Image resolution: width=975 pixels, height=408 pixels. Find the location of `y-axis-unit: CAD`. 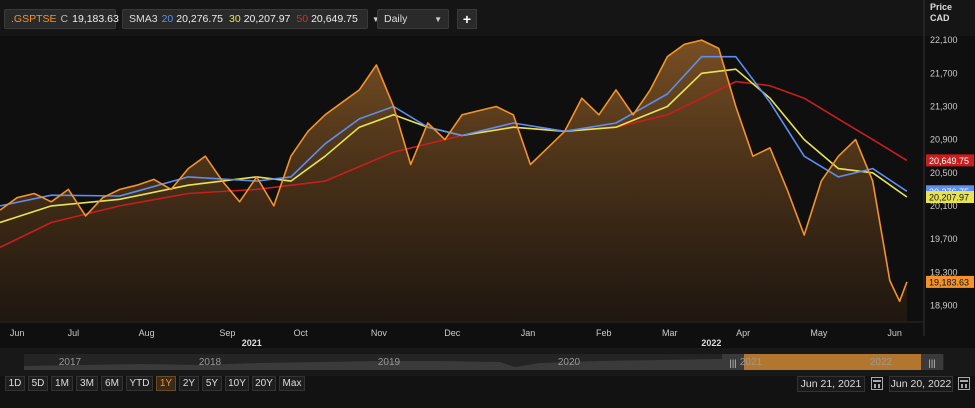

y-axis-unit: CAD is located at coordinates (940, 18).